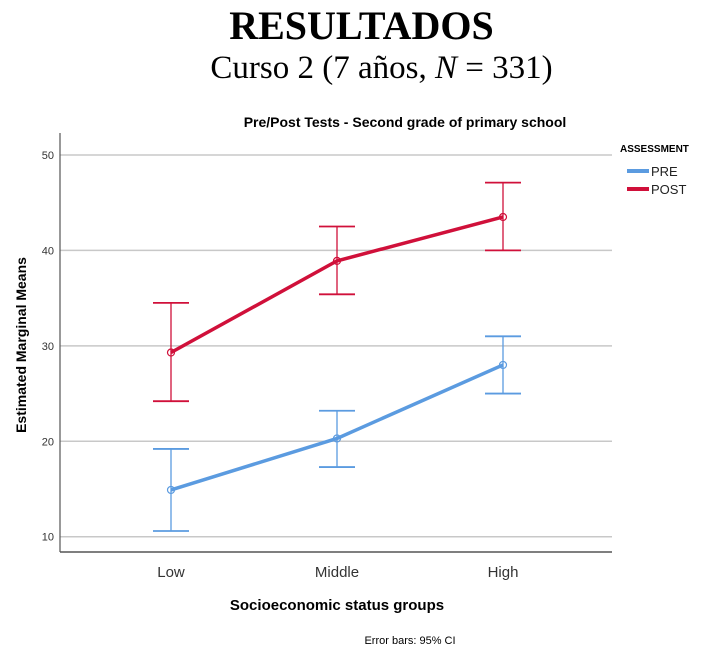 This screenshot has height=654, width=703. What do you see at coordinates (445, 68) in the screenshot?
I see `subheading-n: N` at bounding box center [445, 68].